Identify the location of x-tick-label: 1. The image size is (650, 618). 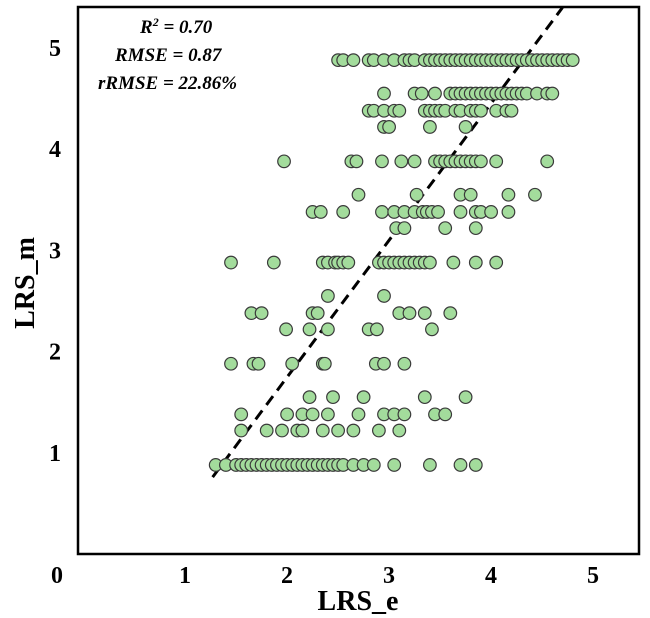
(185, 576).